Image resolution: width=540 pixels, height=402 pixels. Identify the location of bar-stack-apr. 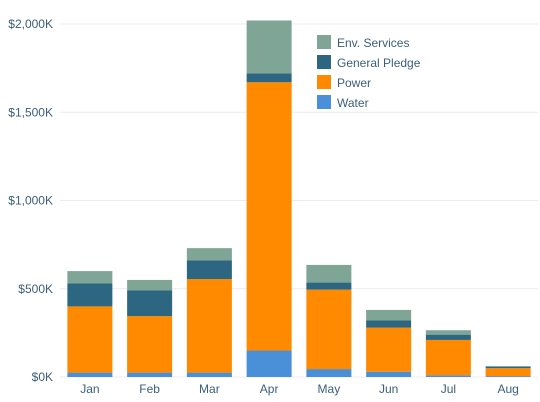
(269, 198).